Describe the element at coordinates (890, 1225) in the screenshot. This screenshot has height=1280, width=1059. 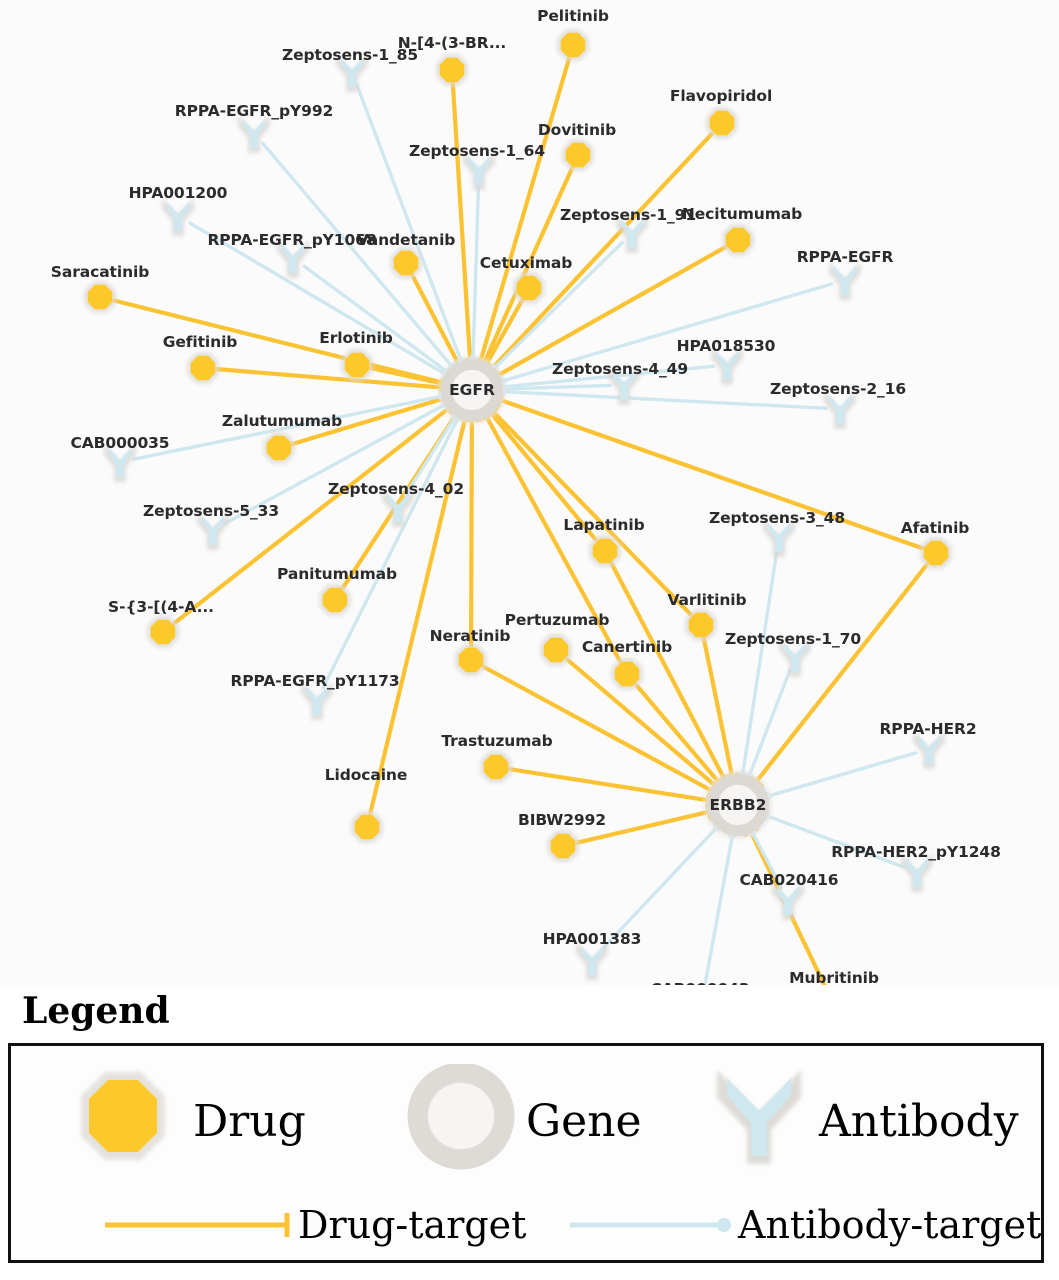
I see `legend-label-antibody-target: Antibody-target` at that location.